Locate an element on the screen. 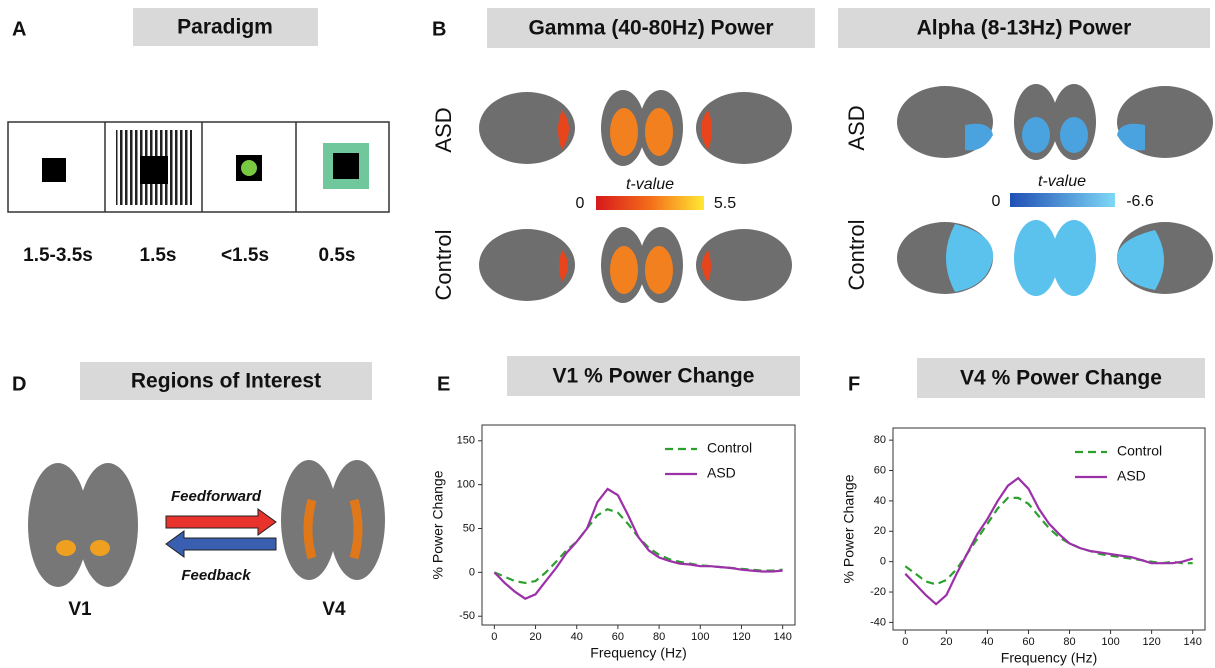 Image resolution: width=1215 pixels, height=668 pixels. duration: 1.5s is located at coordinates (158, 255).